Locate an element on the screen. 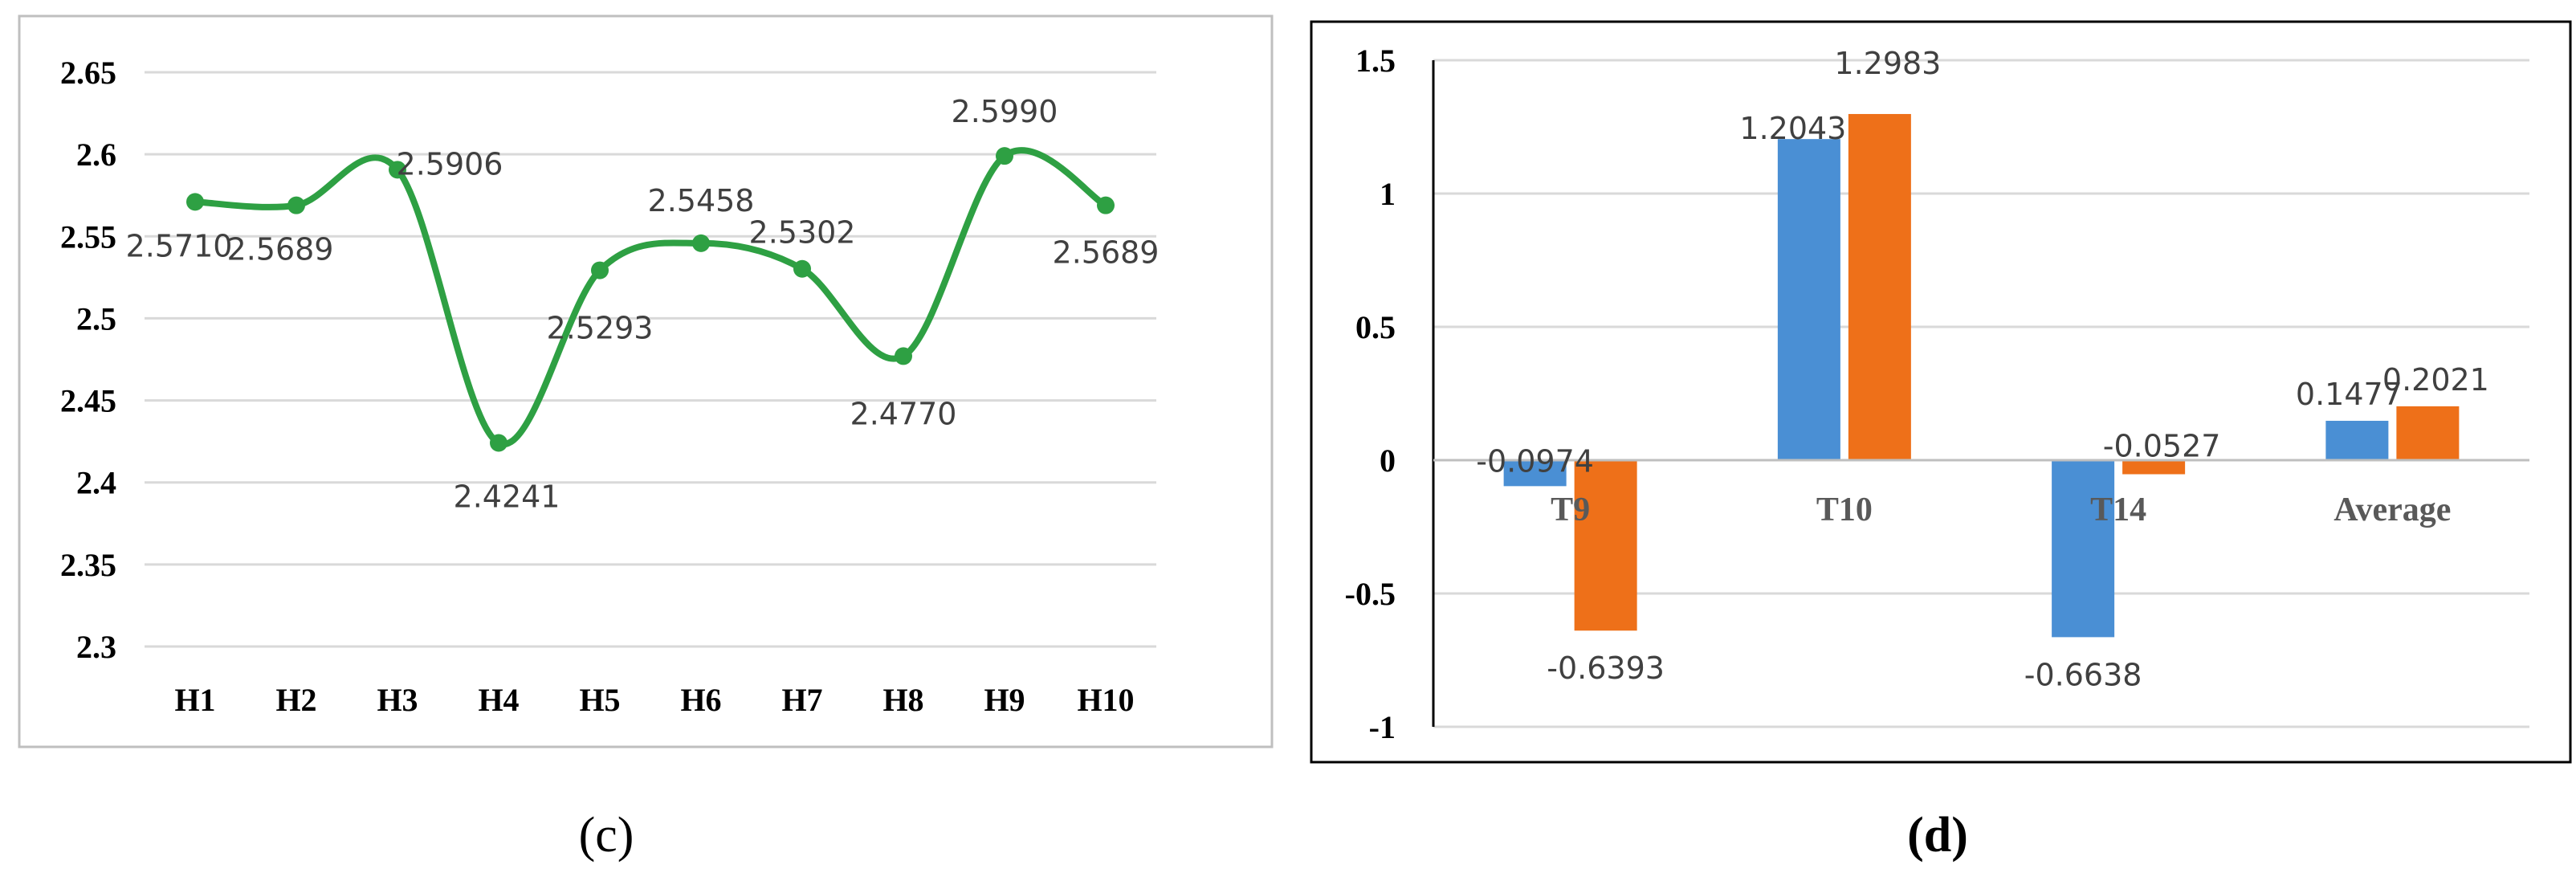  panel-c-x-tick-label: H6 is located at coordinates (700, 700).